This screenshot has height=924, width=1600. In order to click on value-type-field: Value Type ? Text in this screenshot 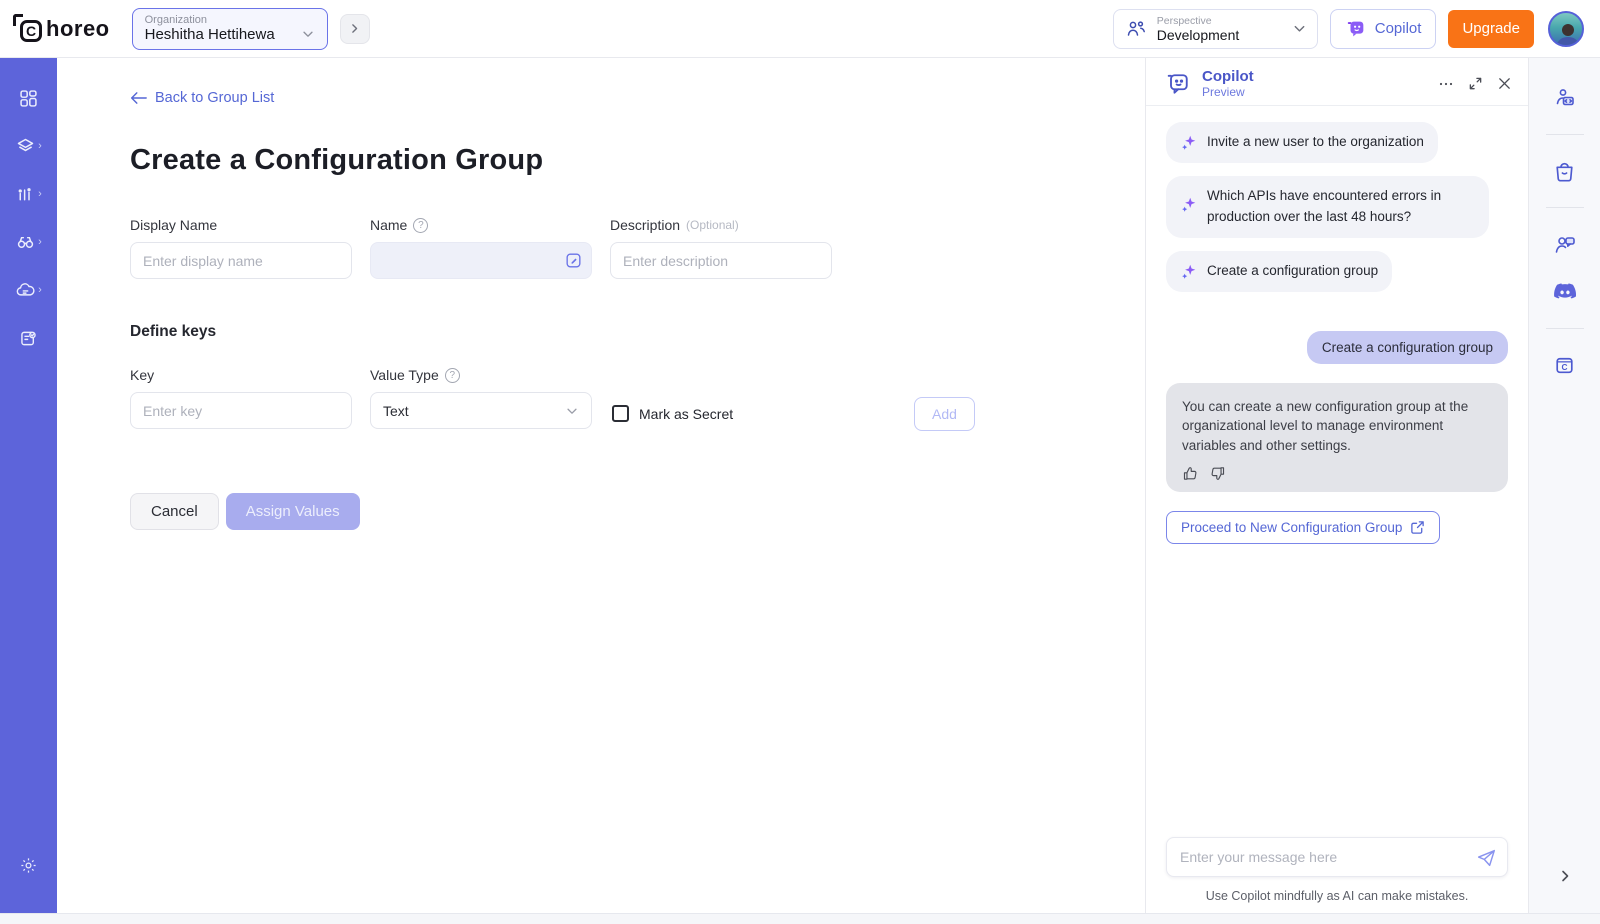, I will do `click(481, 398)`.